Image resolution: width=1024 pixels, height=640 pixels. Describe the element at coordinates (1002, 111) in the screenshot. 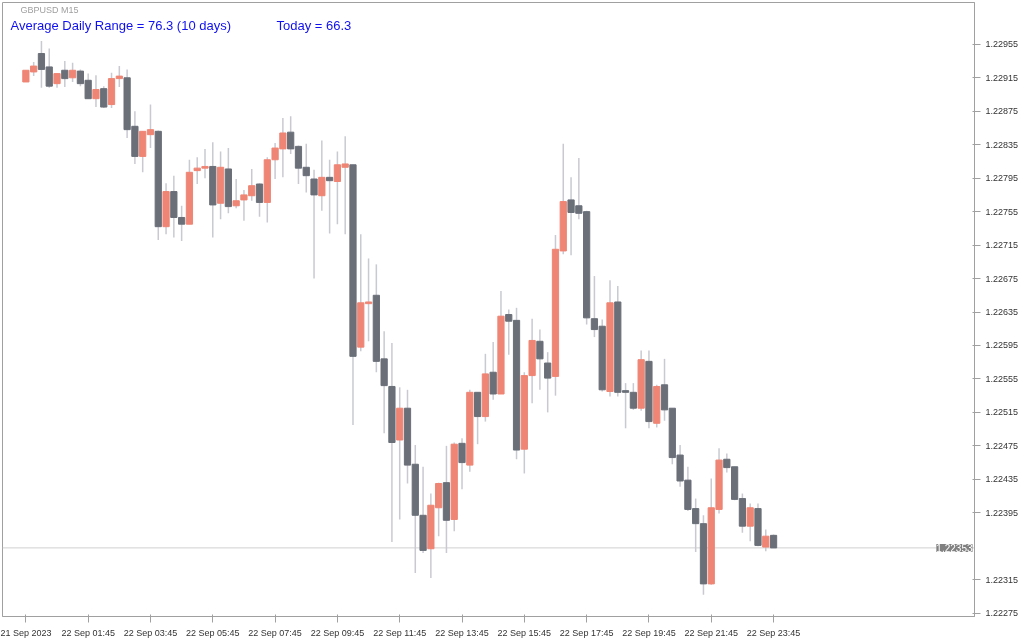

I see `y-tick-label: 1.22875` at that location.